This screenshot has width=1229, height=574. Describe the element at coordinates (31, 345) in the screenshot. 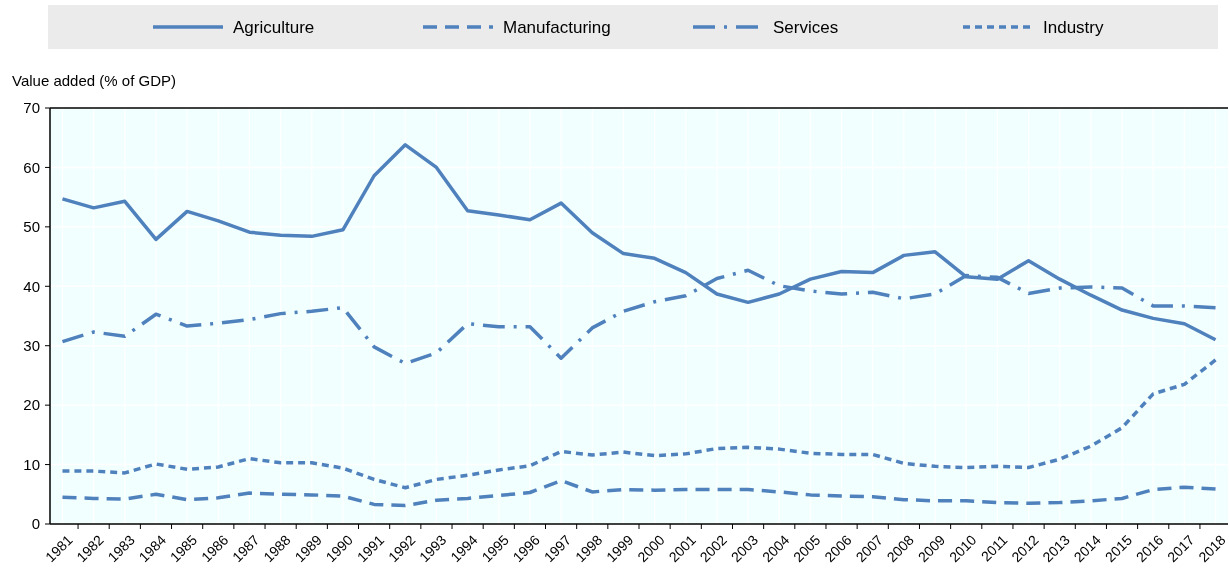

I see `y-tick-label: 30` at that location.